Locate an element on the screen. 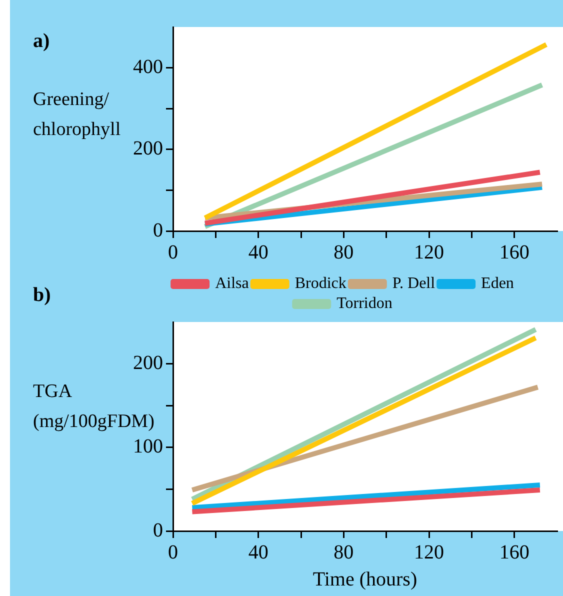 Image resolution: width=563 pixels, height=596 pixels. y-tick-label: 400 is located at coordinates (148, 67).